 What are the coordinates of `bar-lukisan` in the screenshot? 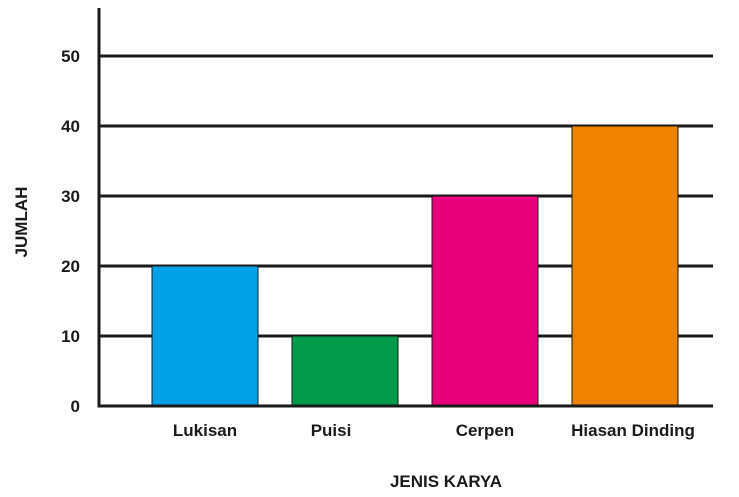 It's located at (205, 336).